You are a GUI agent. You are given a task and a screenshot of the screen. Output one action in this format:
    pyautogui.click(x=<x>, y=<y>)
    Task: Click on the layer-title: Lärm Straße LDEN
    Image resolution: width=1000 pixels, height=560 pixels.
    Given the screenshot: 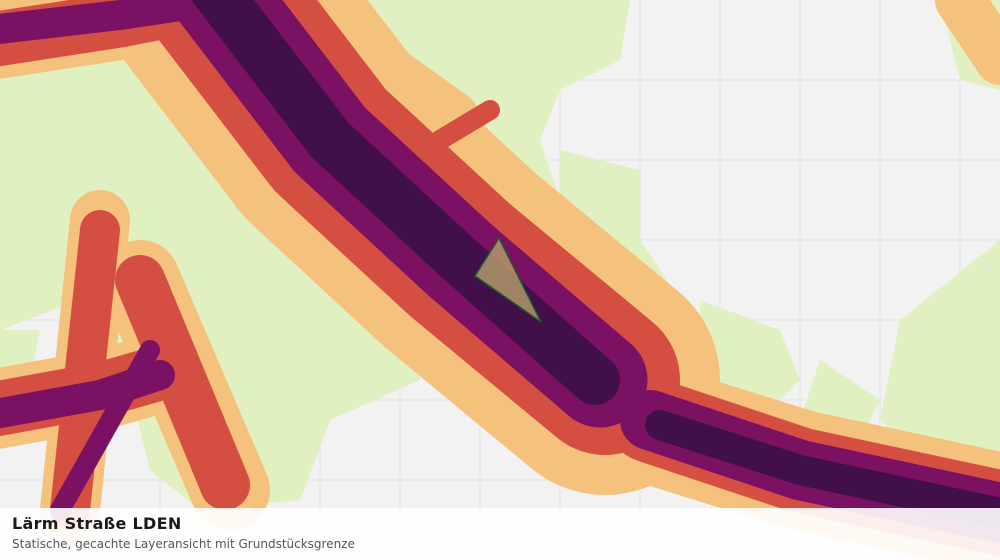 What is the action you would take?
    pyautogui.click(x=97, y=523)
    